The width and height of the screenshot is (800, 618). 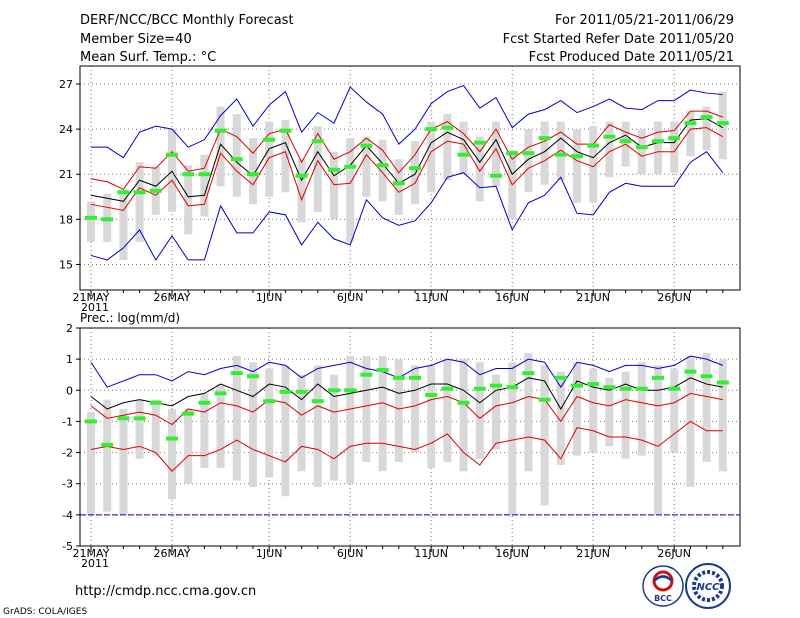 I want to click on prec-ytick-label: -5, so click(x=67, y=546).